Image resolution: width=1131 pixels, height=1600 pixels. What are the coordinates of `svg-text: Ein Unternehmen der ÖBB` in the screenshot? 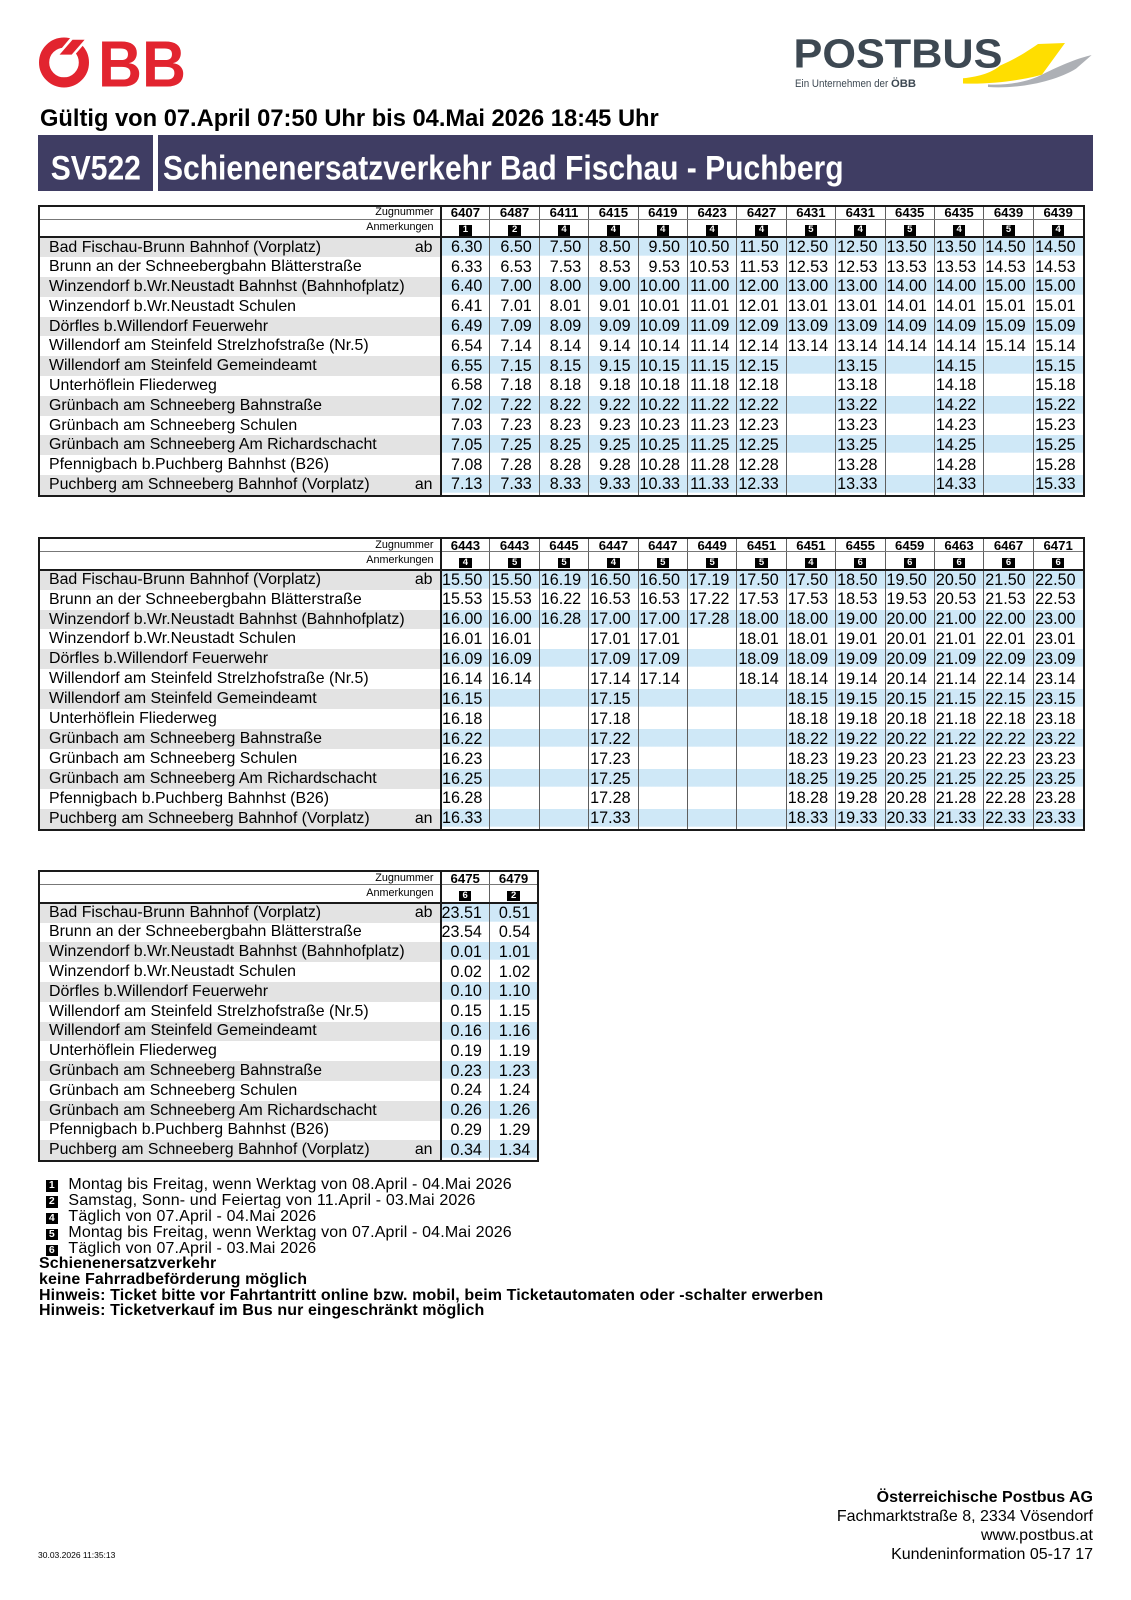 It's located at (855, 83).